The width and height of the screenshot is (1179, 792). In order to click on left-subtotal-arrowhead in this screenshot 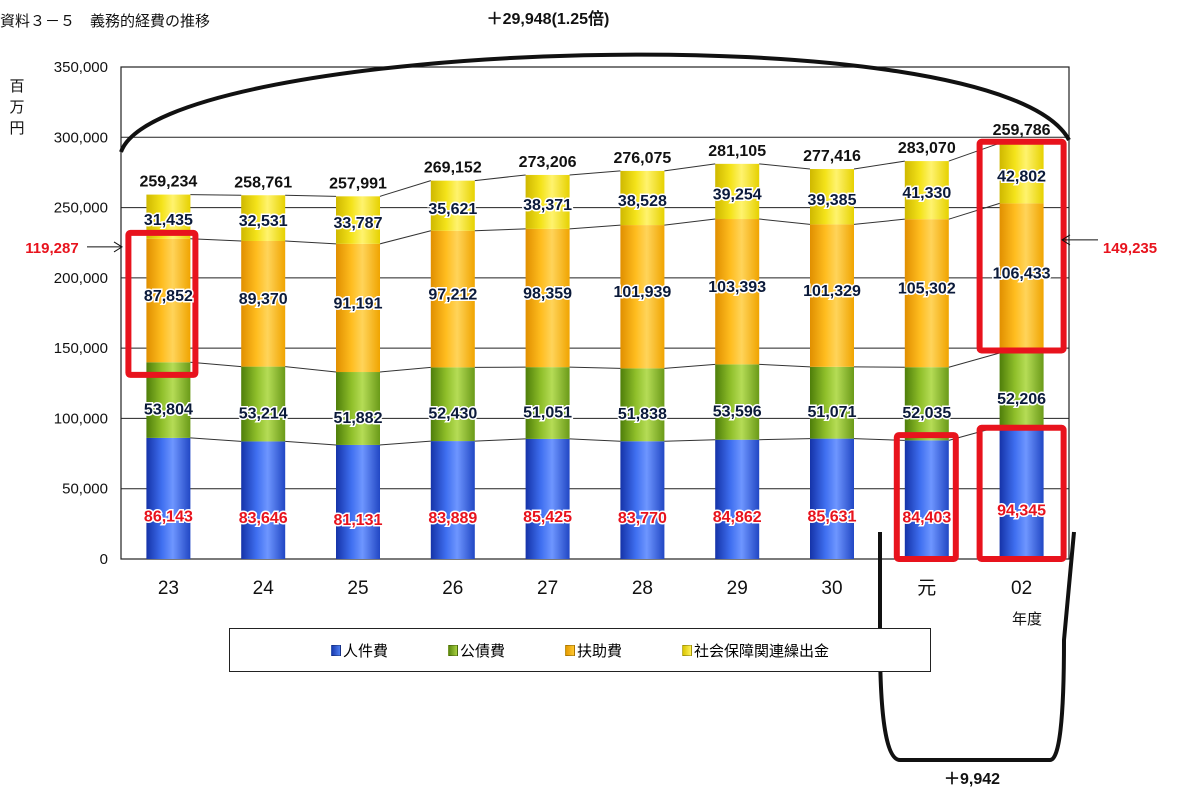, I will do `click(118, 247)`.